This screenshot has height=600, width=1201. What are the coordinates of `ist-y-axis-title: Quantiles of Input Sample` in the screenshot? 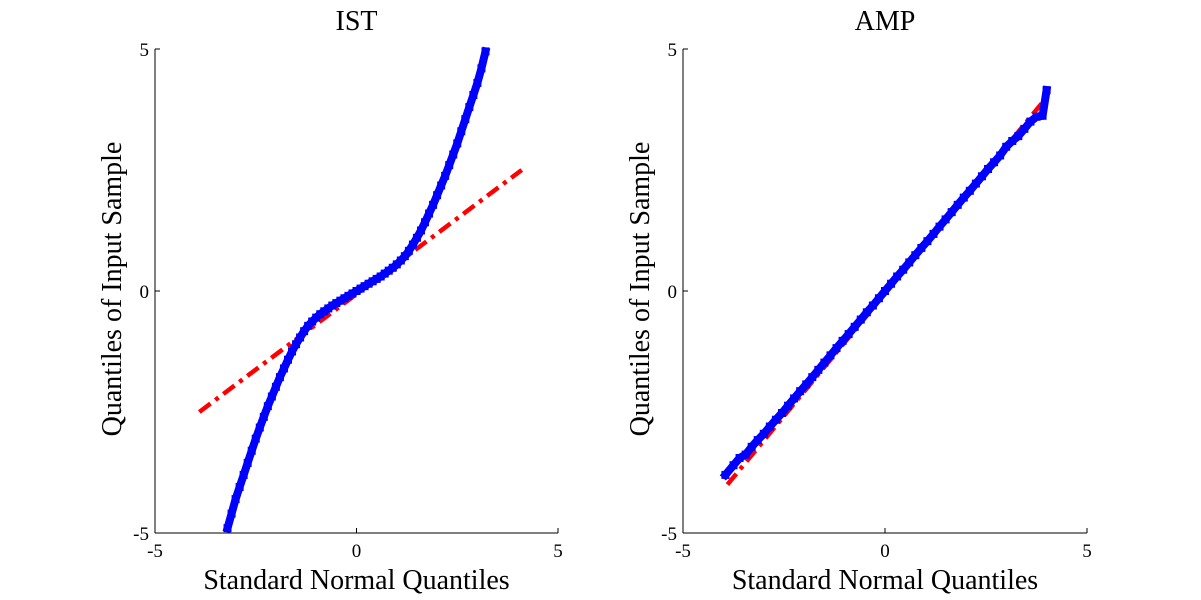 It's located at (112, 289).